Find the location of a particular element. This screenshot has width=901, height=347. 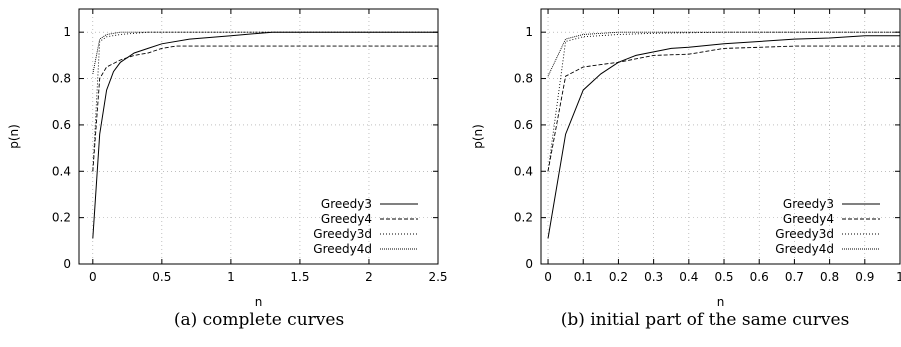

x-tick-label: 1.5 is located at coordinates (299, 277).